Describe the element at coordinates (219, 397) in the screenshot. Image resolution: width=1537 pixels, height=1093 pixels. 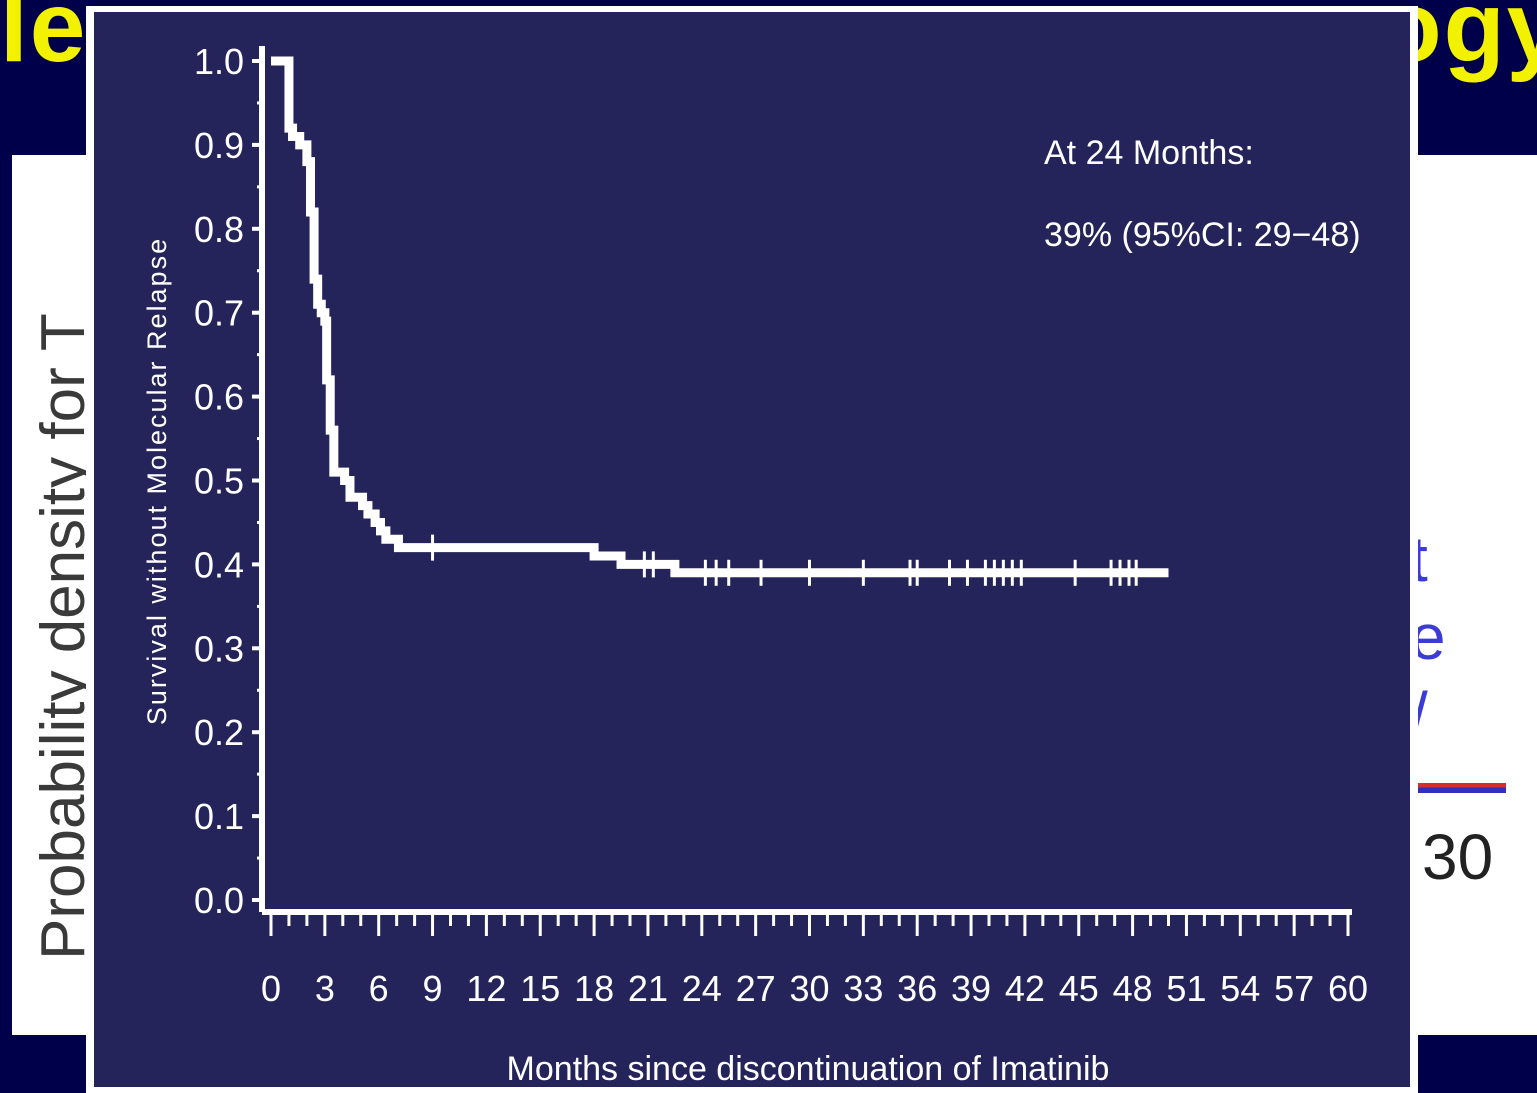
I see `y-tick-label: 0.6` at that location.